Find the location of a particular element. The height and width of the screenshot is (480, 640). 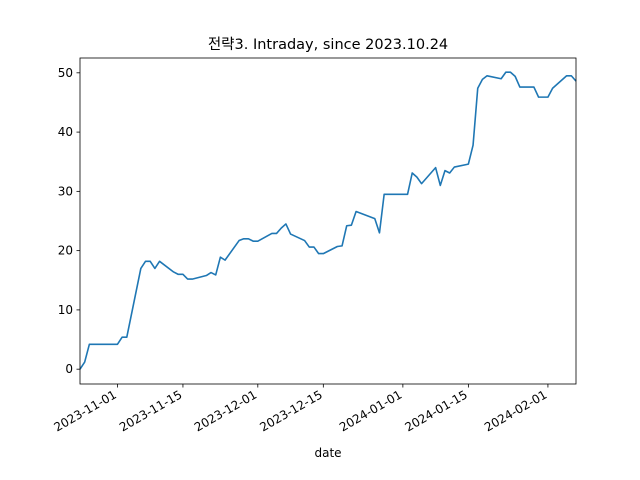

chart-title: 전략3. Intraday, since 2023.10.24 is located at coordinates (328, 44).